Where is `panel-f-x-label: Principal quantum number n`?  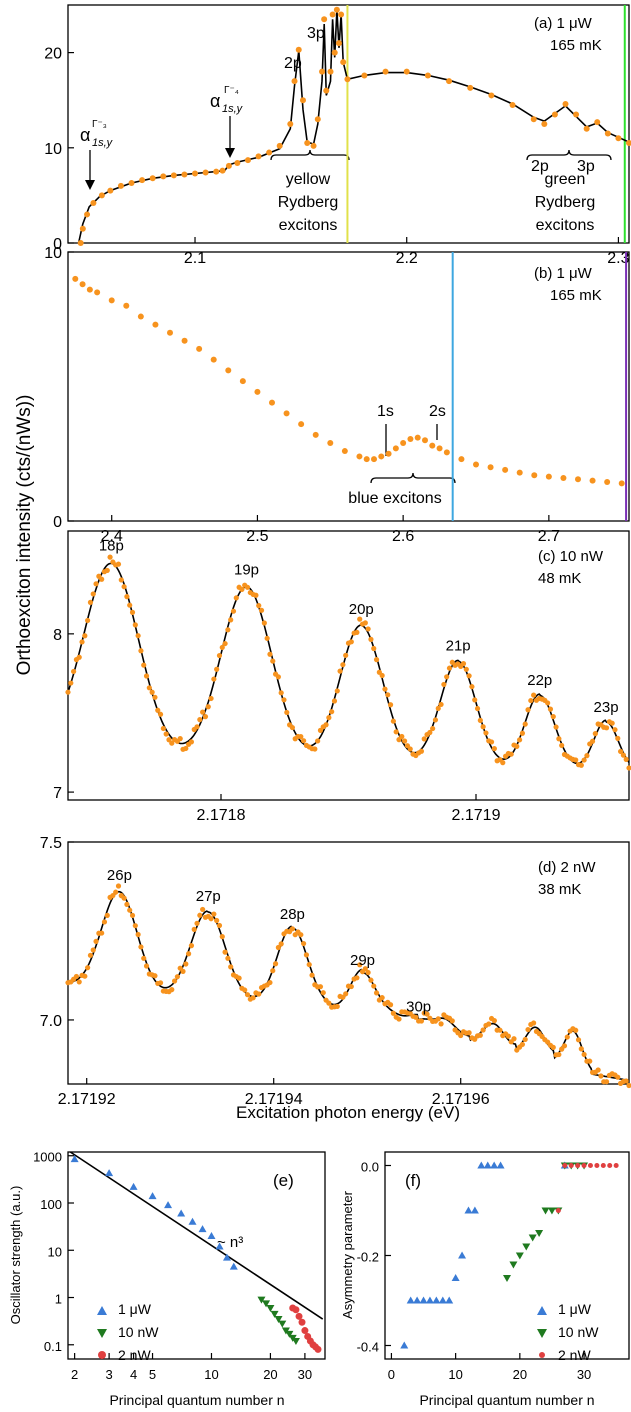
panel-f-x-label: Principal quantum number n is located at coordinates (506, 1400).